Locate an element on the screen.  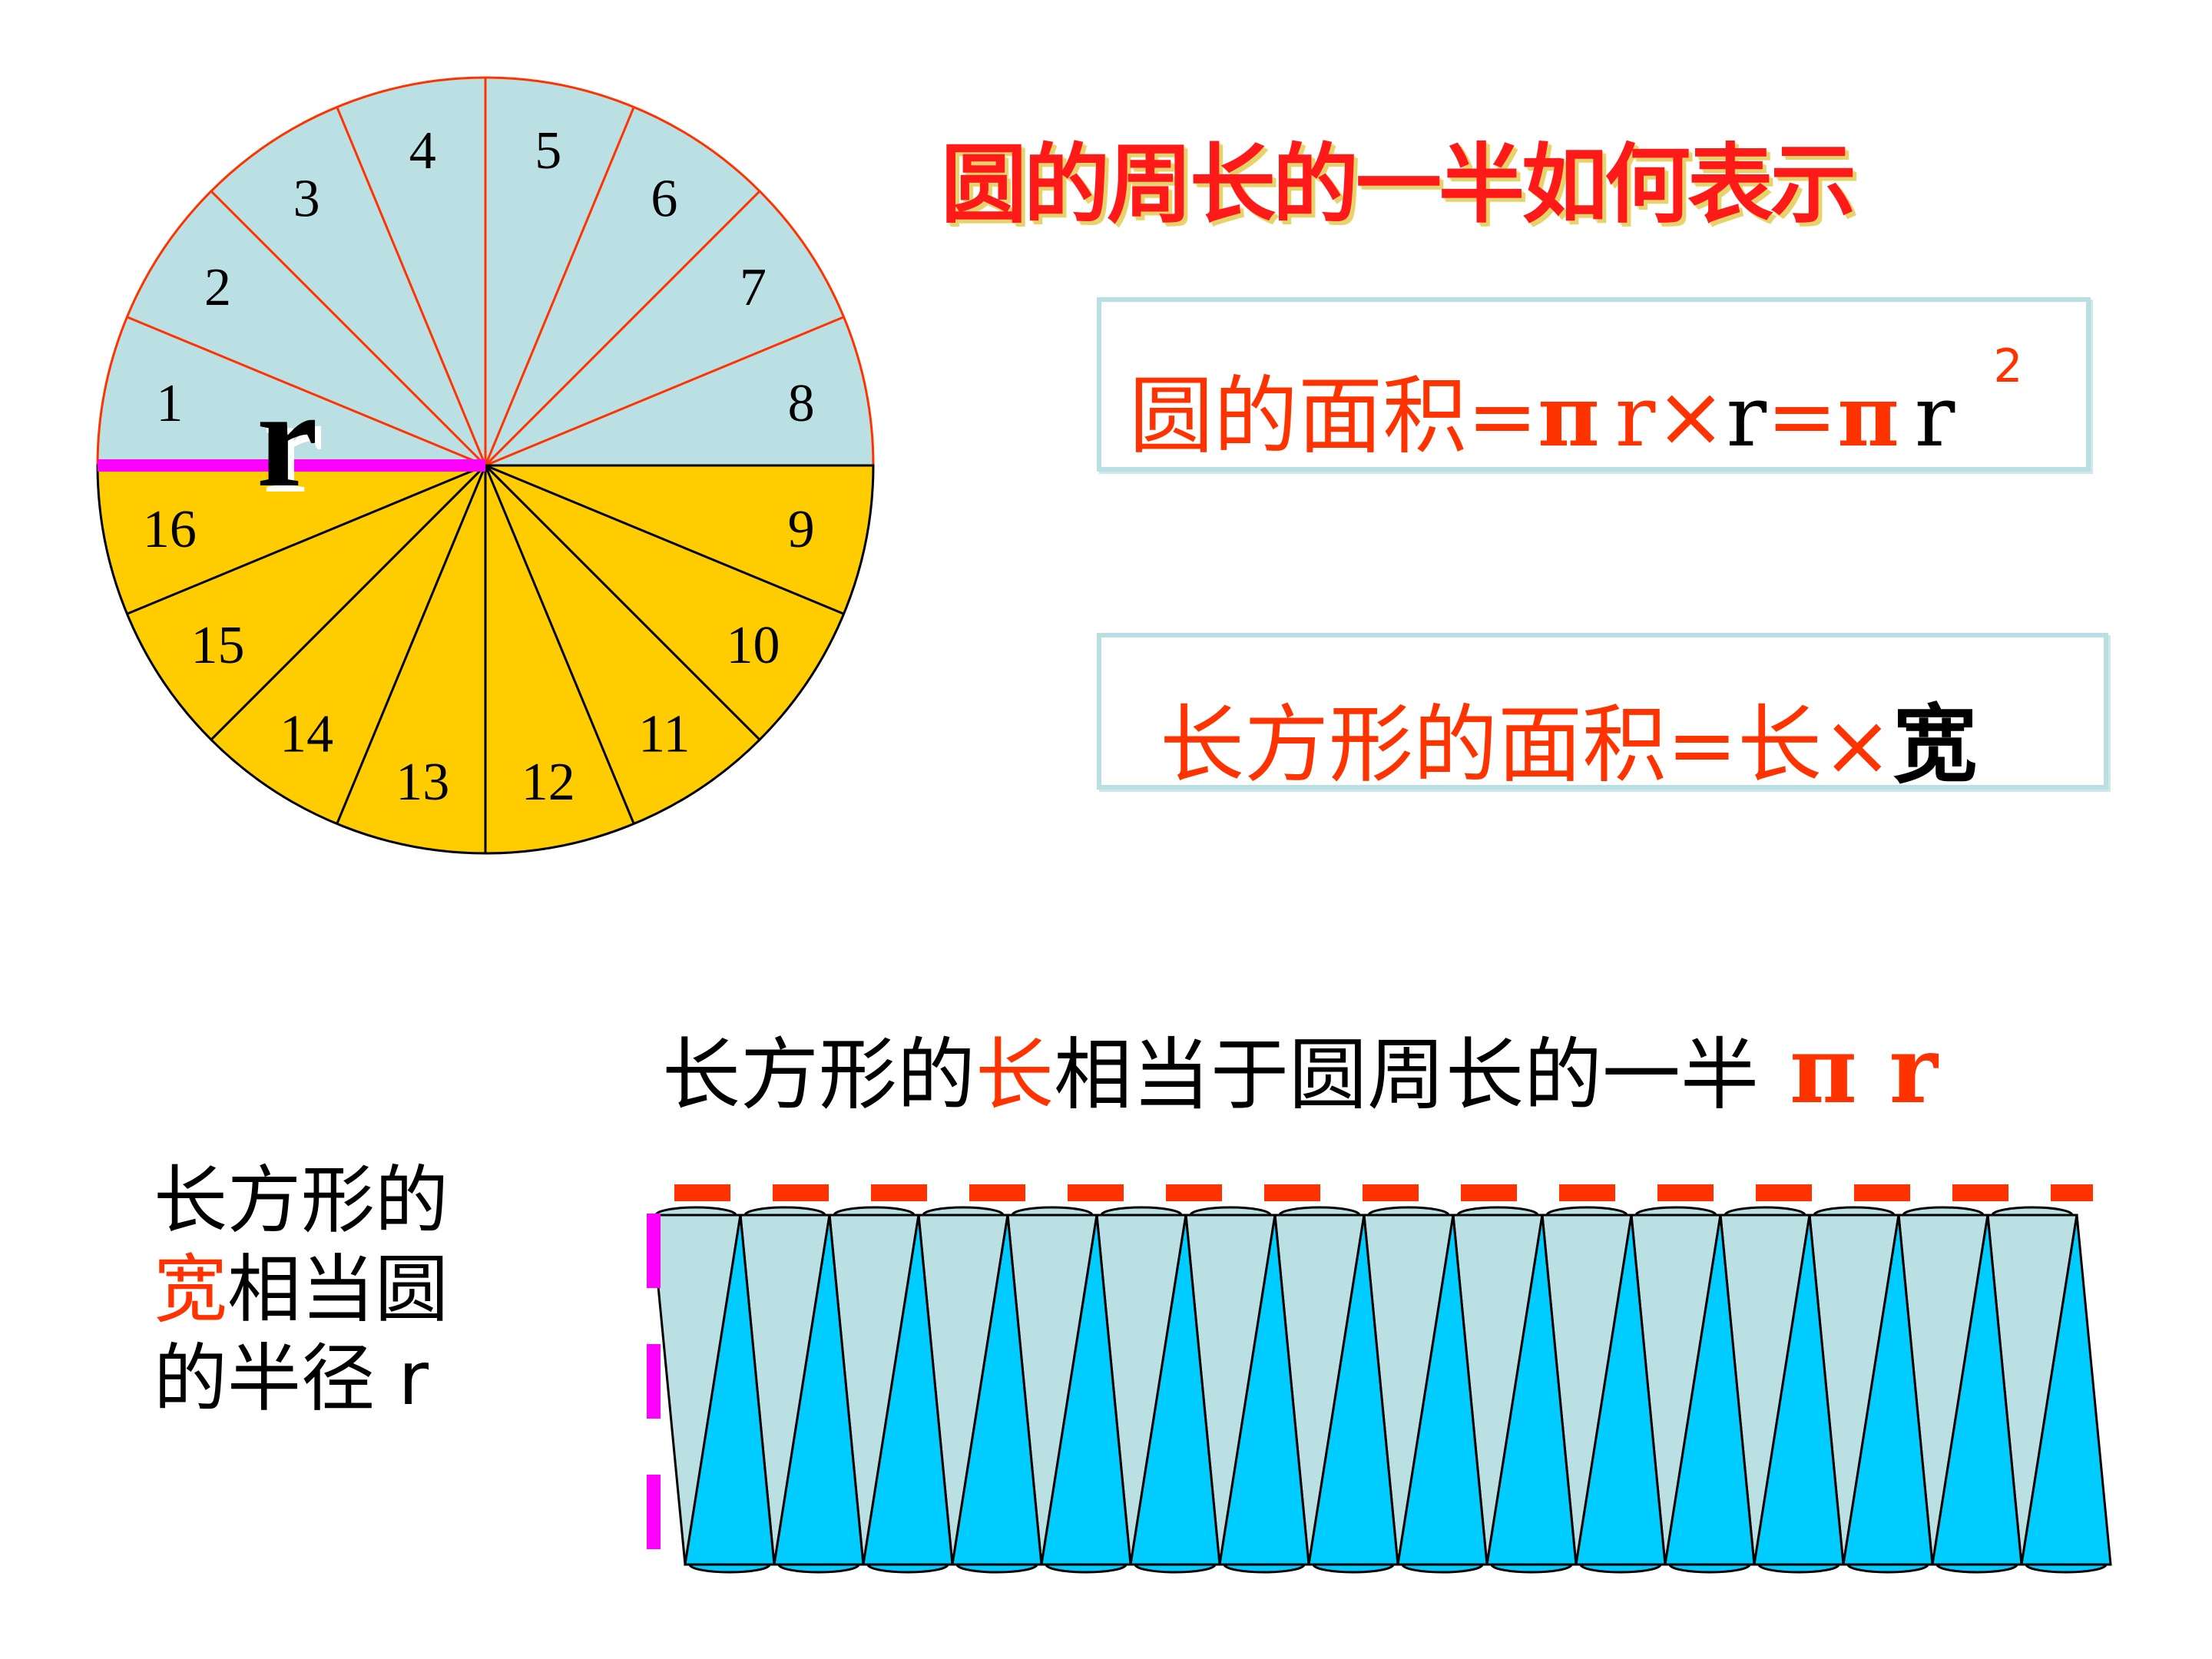
sector-label: 1 is located at coordinates (169, 404).